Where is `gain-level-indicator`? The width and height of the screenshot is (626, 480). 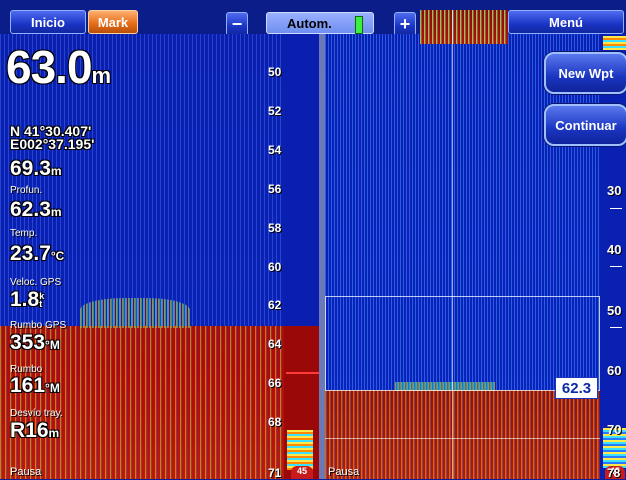
gain-level-indicator is located at coordinates (359, 25).